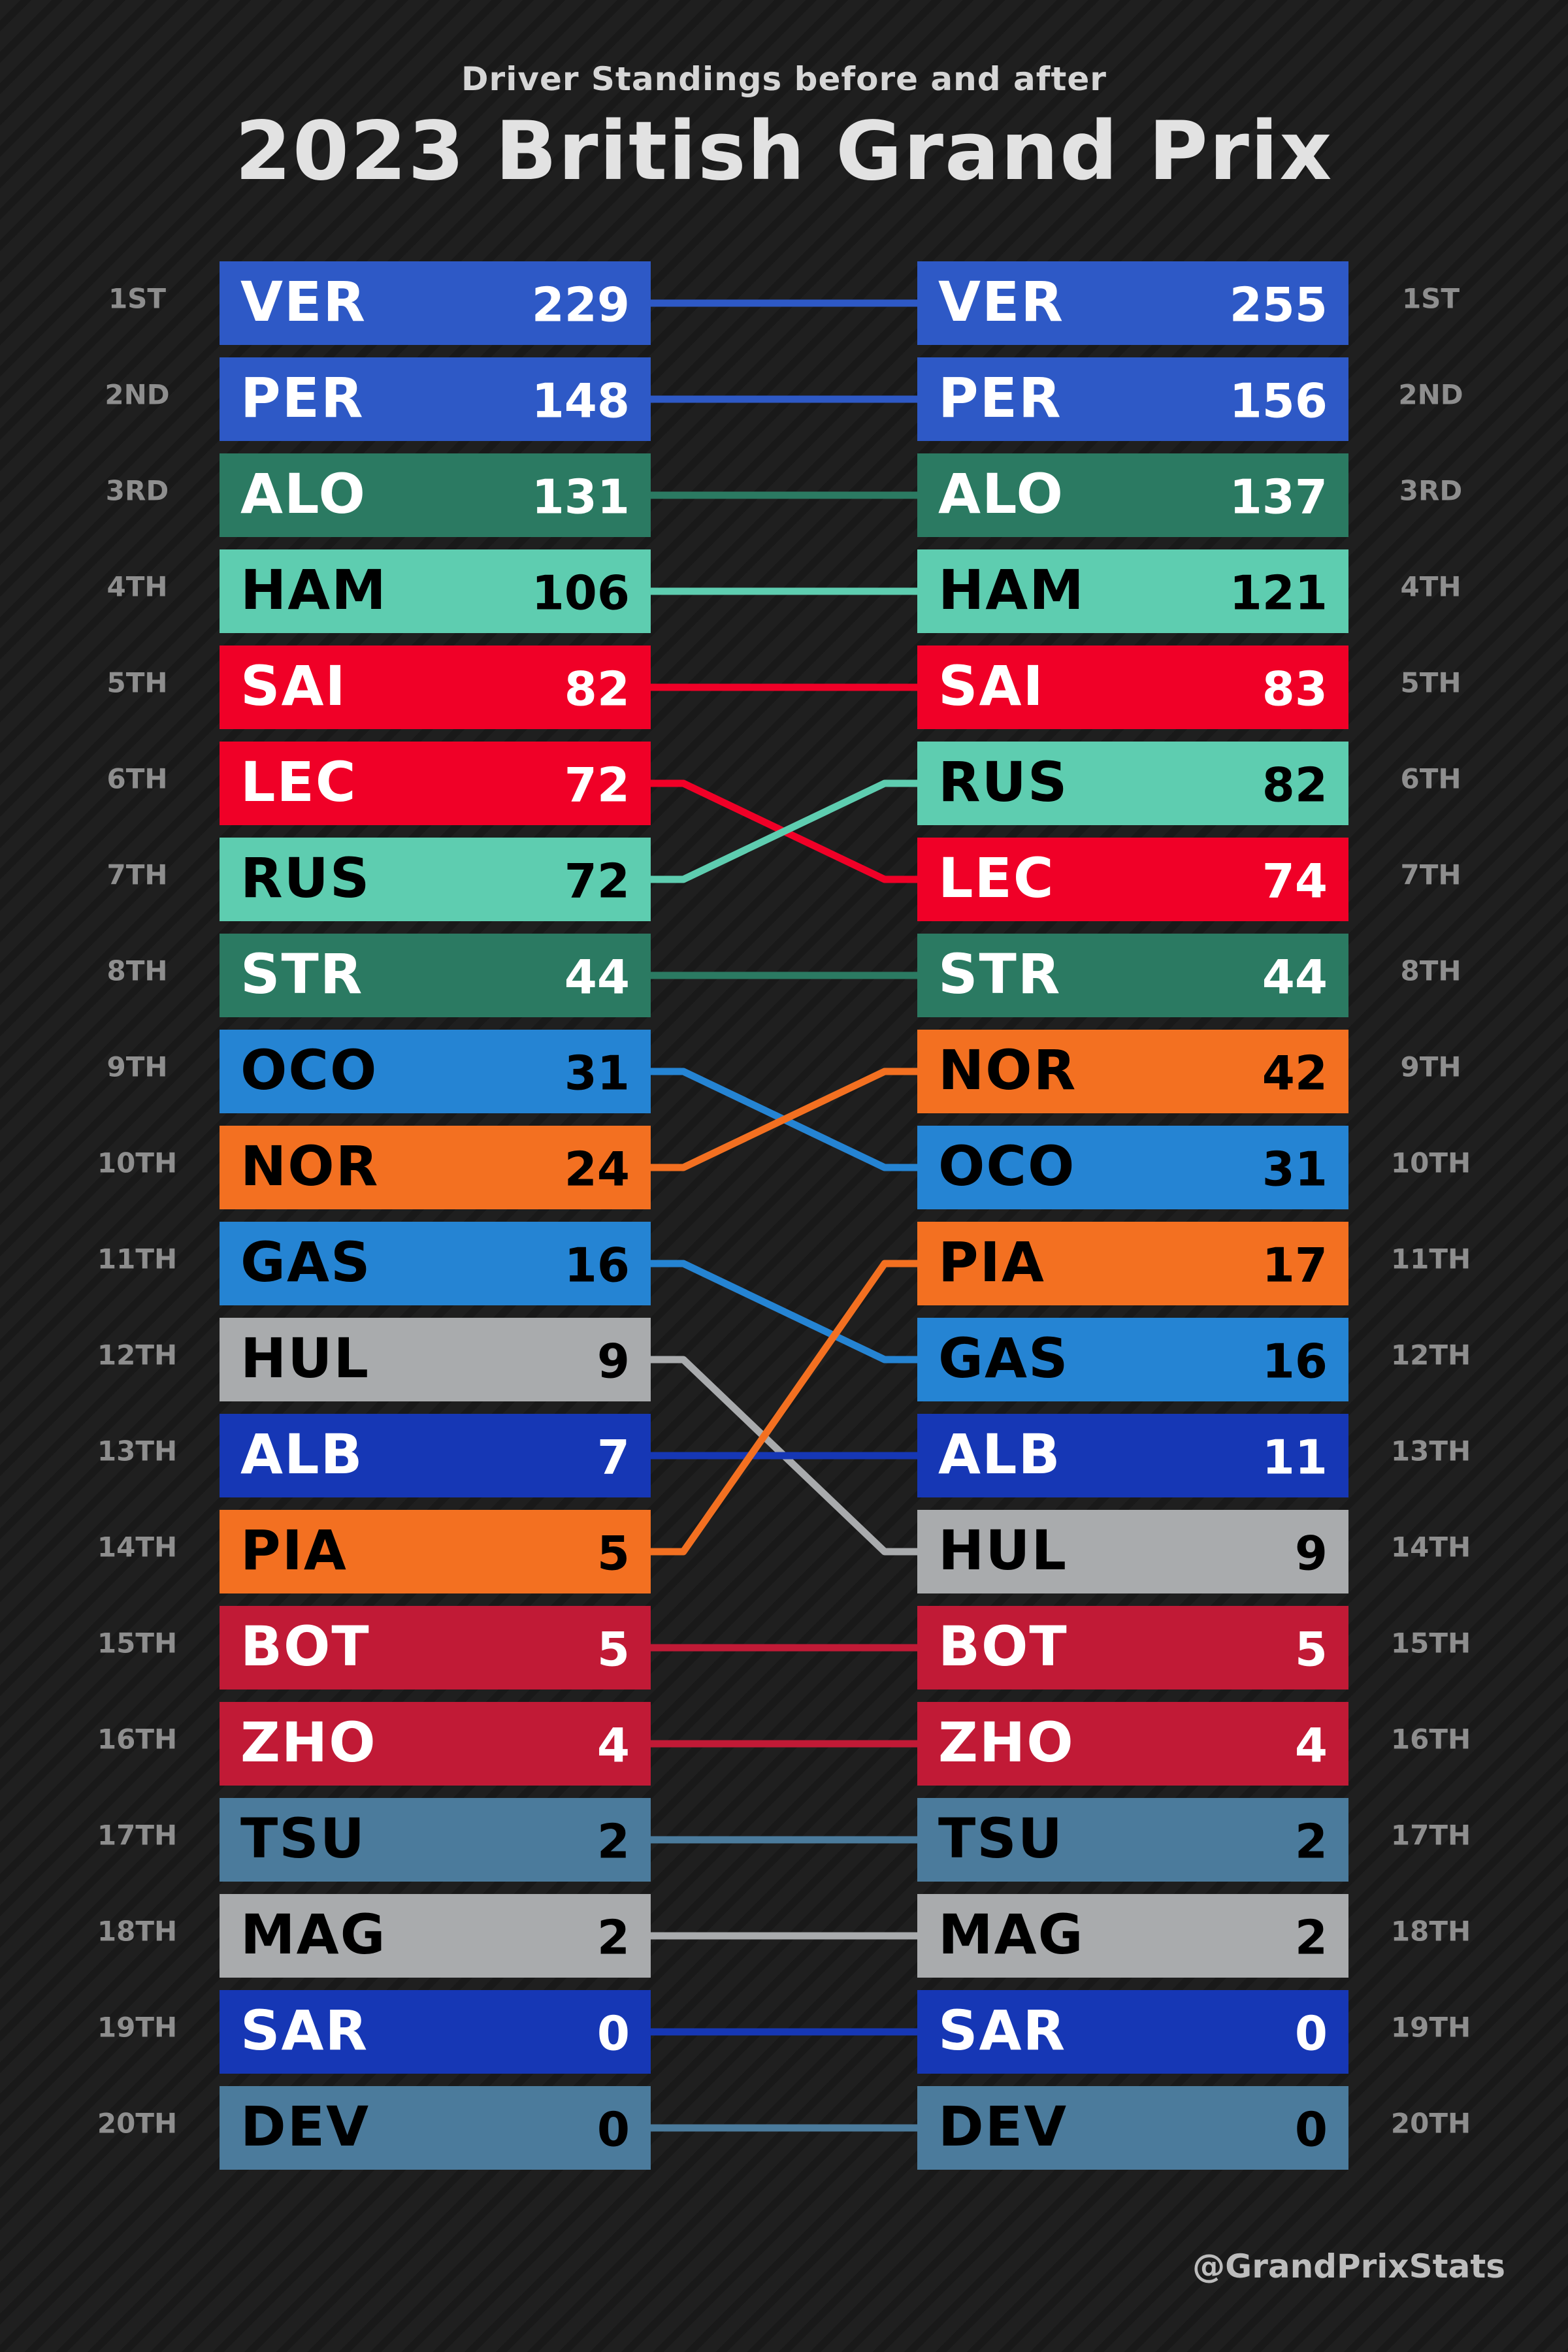 The width and height of the screenshot is (1568, 2352). Describe the element at coordinates (1311, 1745) in the screenshot. I see `driver-points-after: 4` at that location.